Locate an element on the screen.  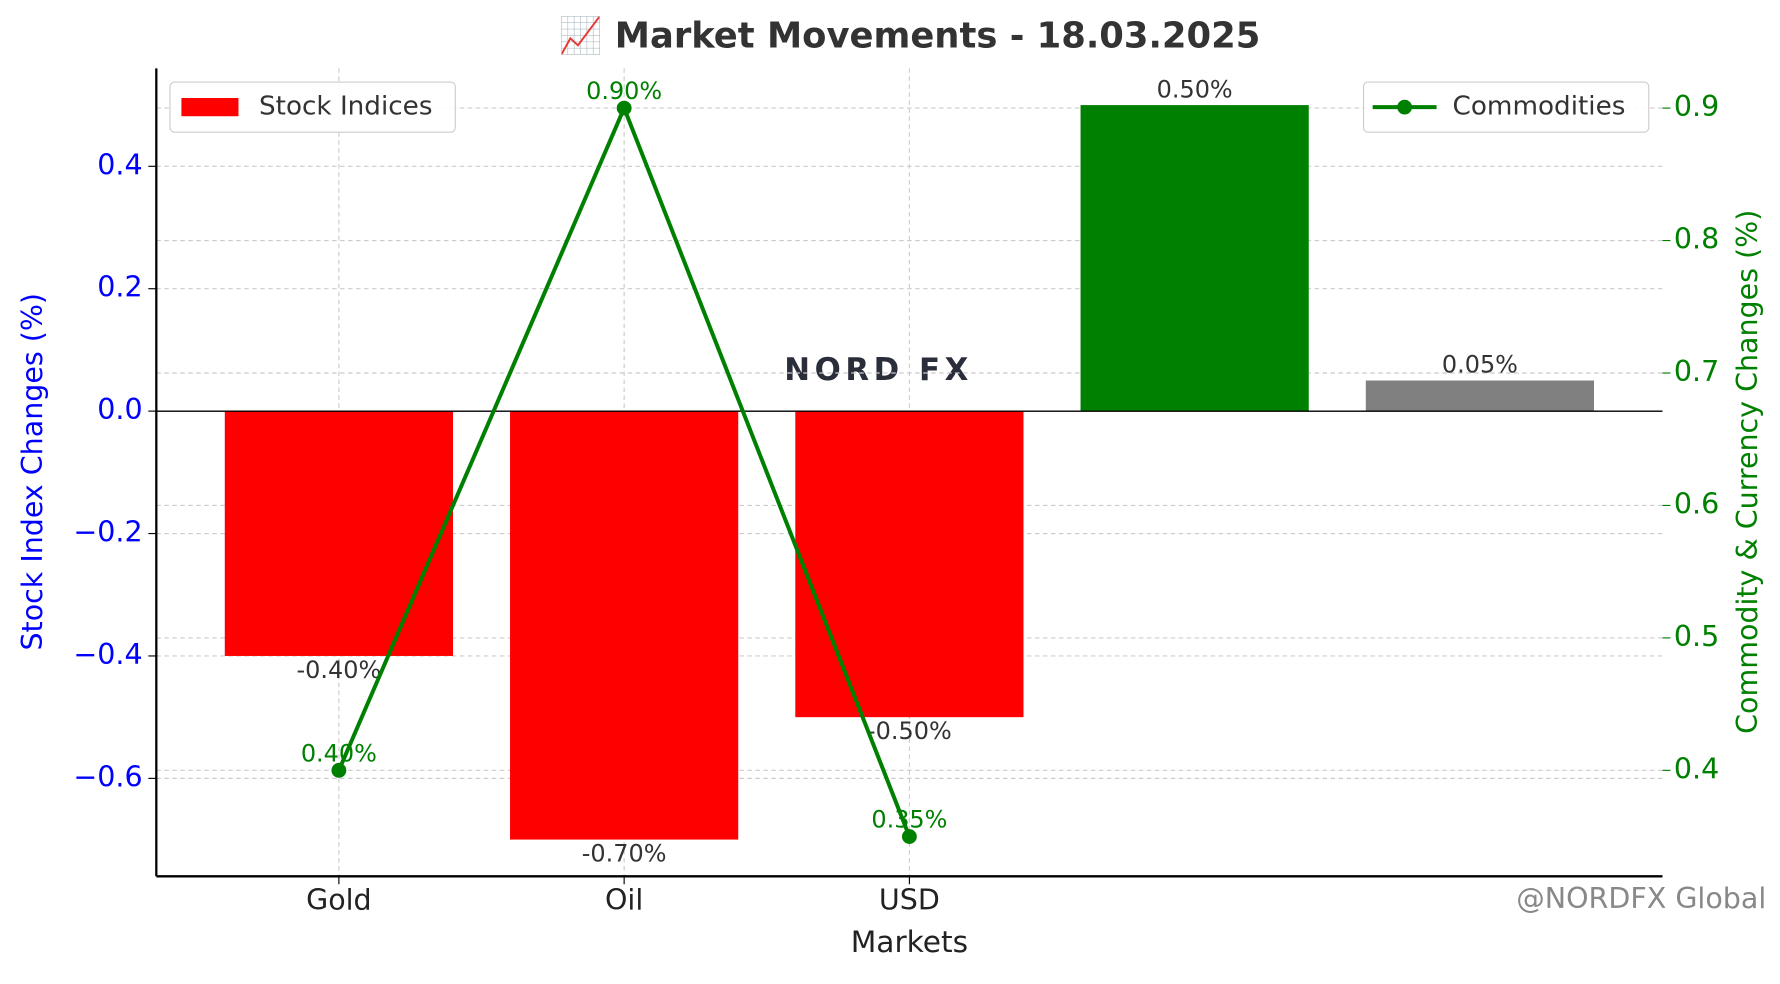
x-tick-label: USD is located at coordinates (909, 899).